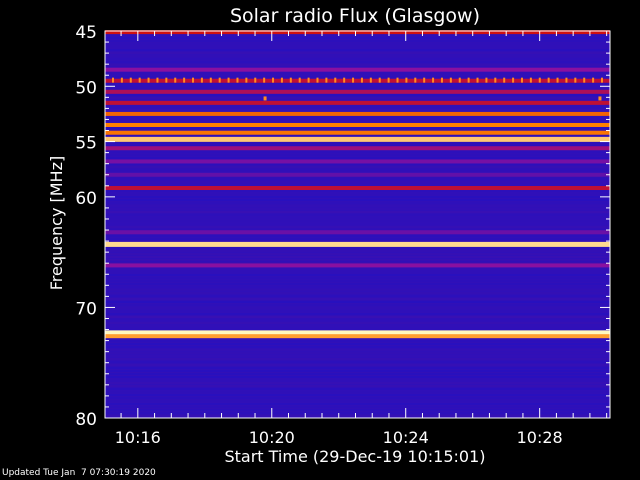  I want to click on chart-title: Solar radio Flux (Glasgow), so click(355, 16).